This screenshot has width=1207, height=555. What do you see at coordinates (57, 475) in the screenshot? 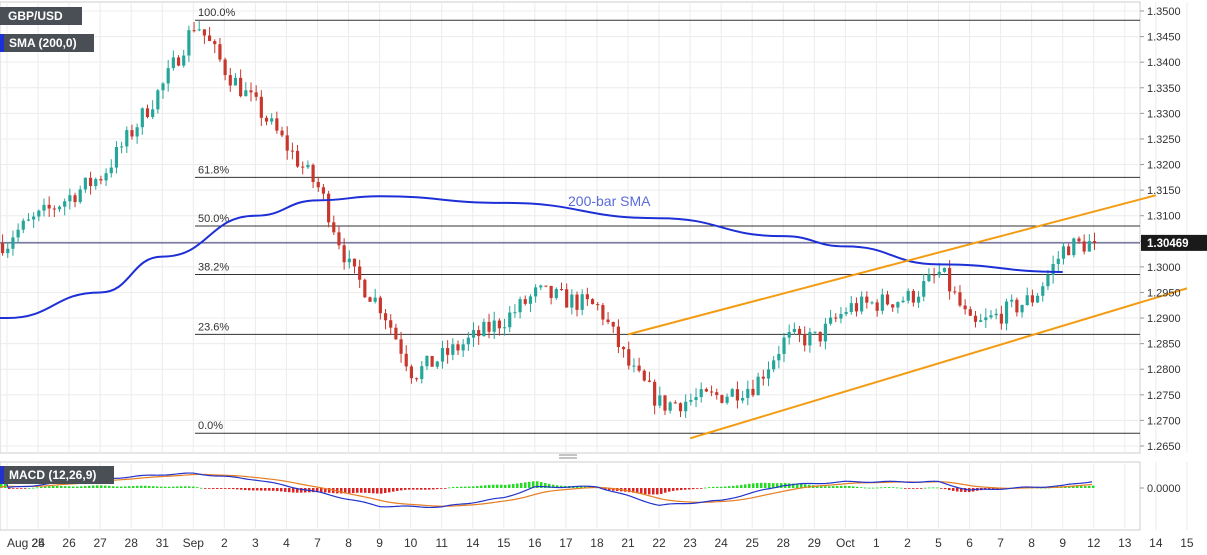
I see `macd-legend: MACD (12,26,9)` at bounding box center [57, 475].